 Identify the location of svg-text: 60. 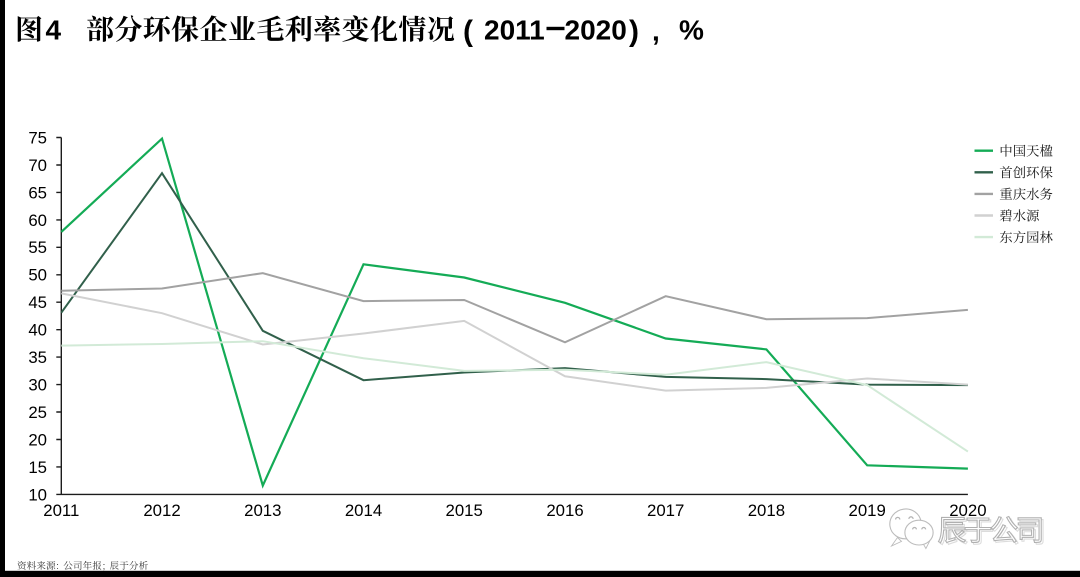
(37, 220).